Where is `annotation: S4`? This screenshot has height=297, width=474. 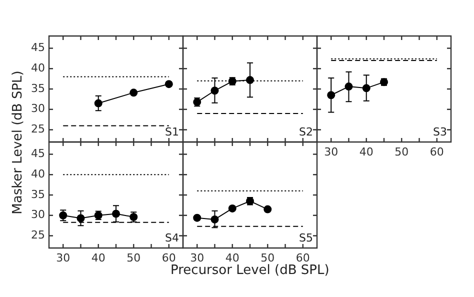 annotation: S4 is located at coordinates (172, 237).